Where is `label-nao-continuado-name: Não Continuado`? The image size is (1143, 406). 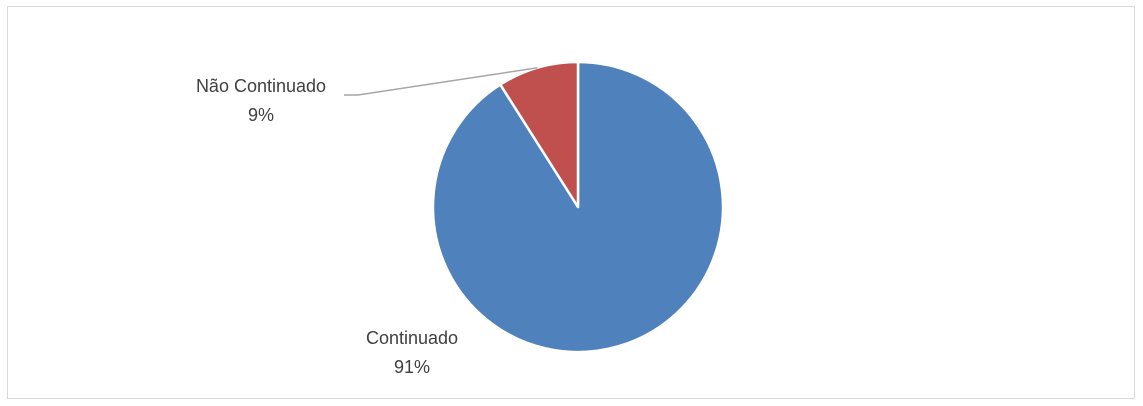
label-nao-continuado-name: Não Continuado is located at coordinates (261, 86).